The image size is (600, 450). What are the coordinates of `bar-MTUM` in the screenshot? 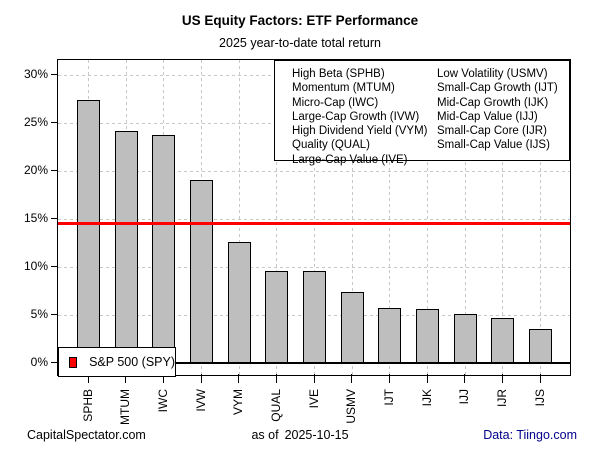 It's located at (126, 247).